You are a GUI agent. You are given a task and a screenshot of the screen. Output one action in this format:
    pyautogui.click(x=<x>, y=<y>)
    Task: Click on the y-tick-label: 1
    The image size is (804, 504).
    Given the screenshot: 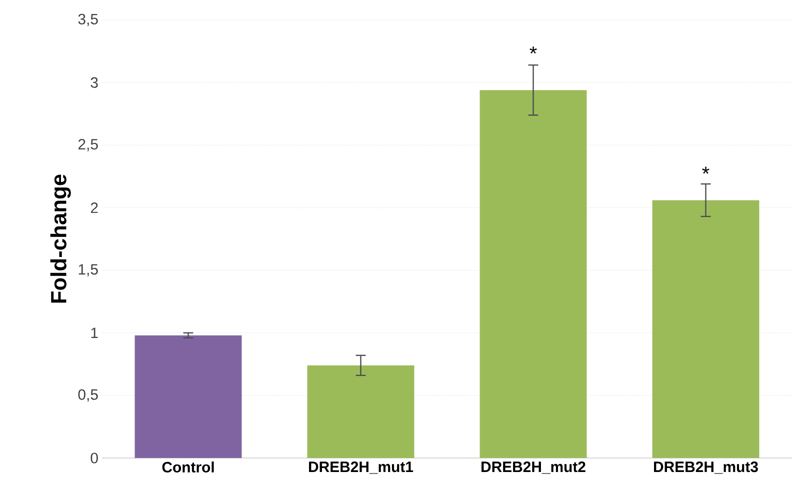 What is the action you would take?
    pyautogui.click(x=94, y=333)
    